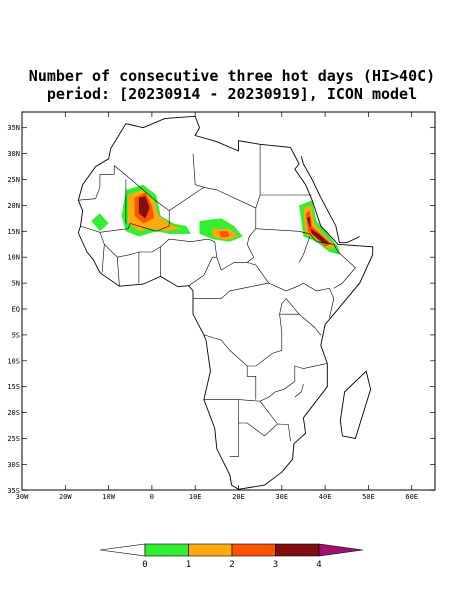 The width and height of the screenshot is (463, 600). I want to click on lat-label: 20N, so click(13, 206).